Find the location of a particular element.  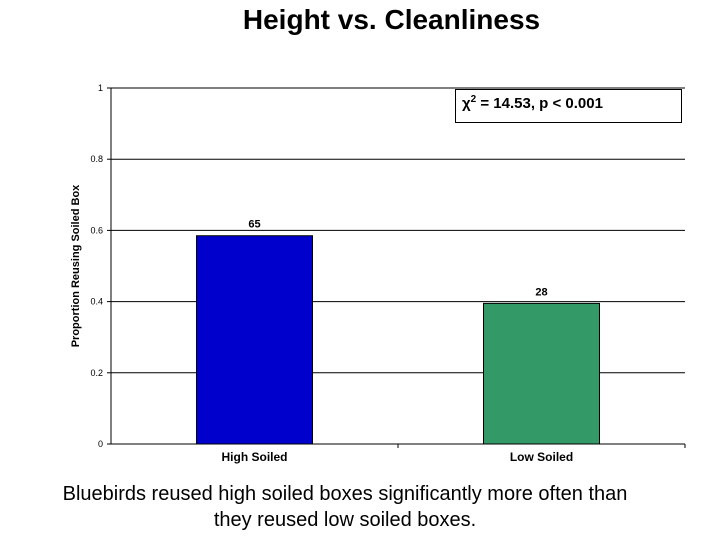

data-label: 28 is located at coordinates (541, 292).